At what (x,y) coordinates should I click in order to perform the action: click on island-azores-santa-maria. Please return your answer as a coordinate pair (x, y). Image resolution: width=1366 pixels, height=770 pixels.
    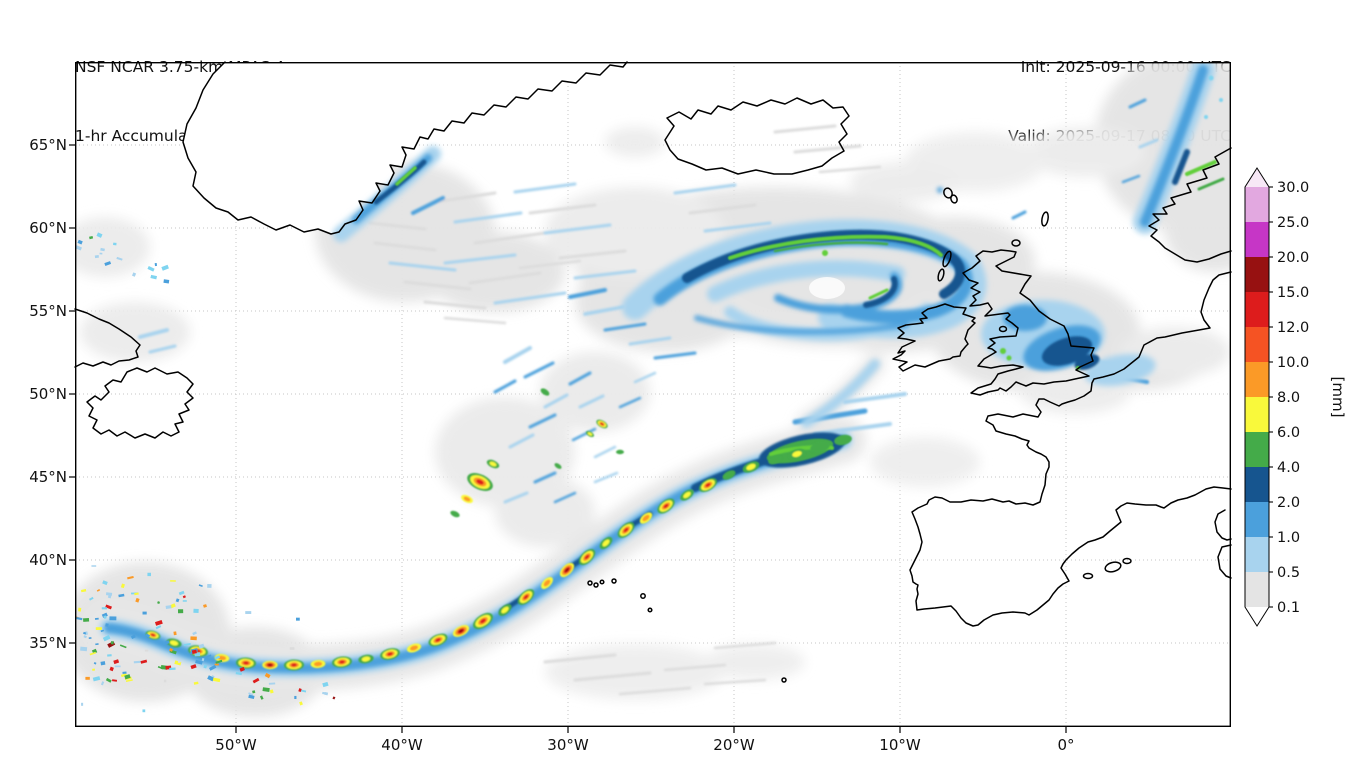
    Looking at the image, I should click on (650, 610).